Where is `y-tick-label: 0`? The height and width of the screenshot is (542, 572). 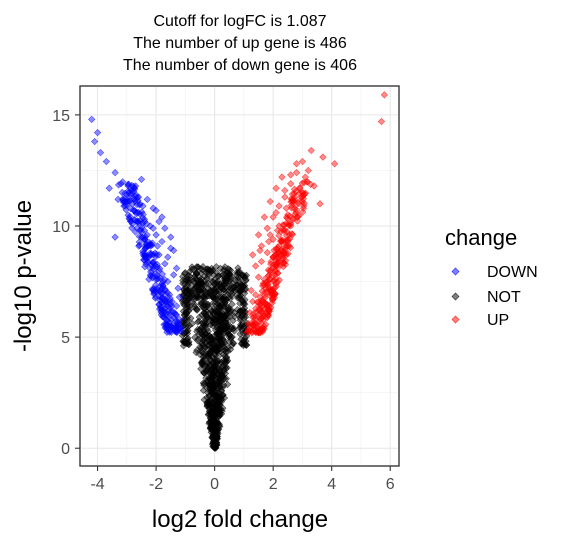
y-tick-label: 0 is located at coordinates (65, 449).